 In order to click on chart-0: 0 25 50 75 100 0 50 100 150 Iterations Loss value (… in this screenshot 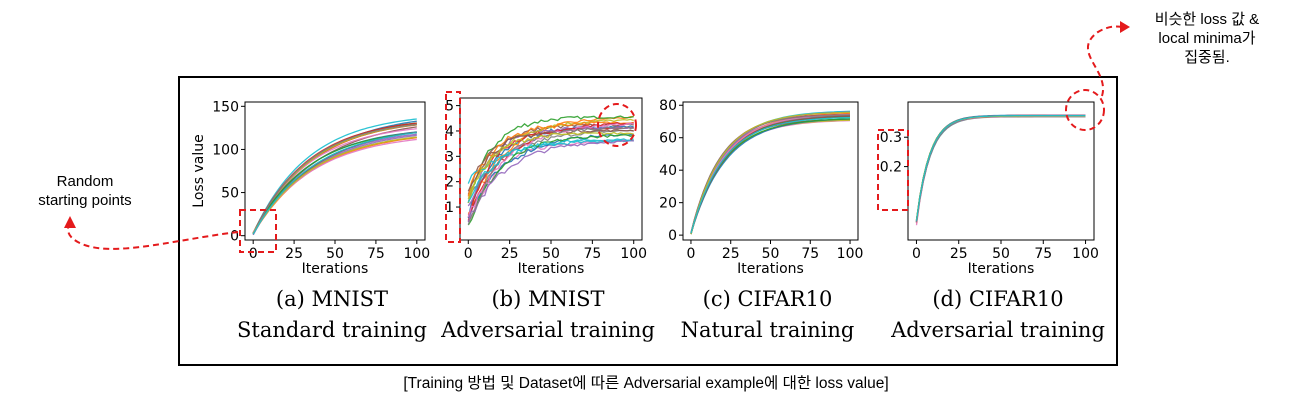, I will do `click(310, 220)`.